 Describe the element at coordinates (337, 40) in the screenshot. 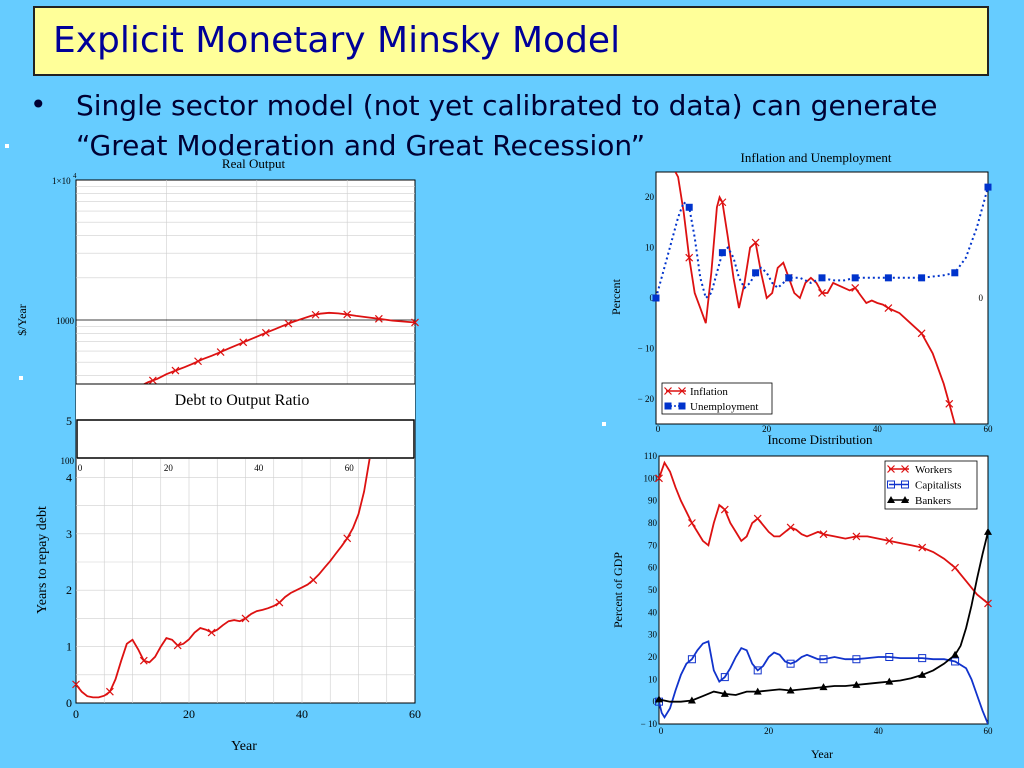

I see `slide-title: Explicit Monetary Minsky Model` at that location.